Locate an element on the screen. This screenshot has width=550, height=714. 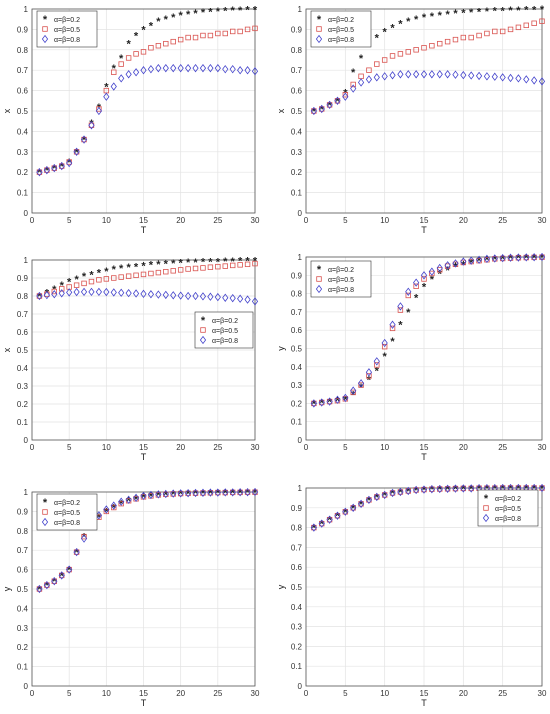
y-tick-label: 0.1 is located at coordinates (297, 422).